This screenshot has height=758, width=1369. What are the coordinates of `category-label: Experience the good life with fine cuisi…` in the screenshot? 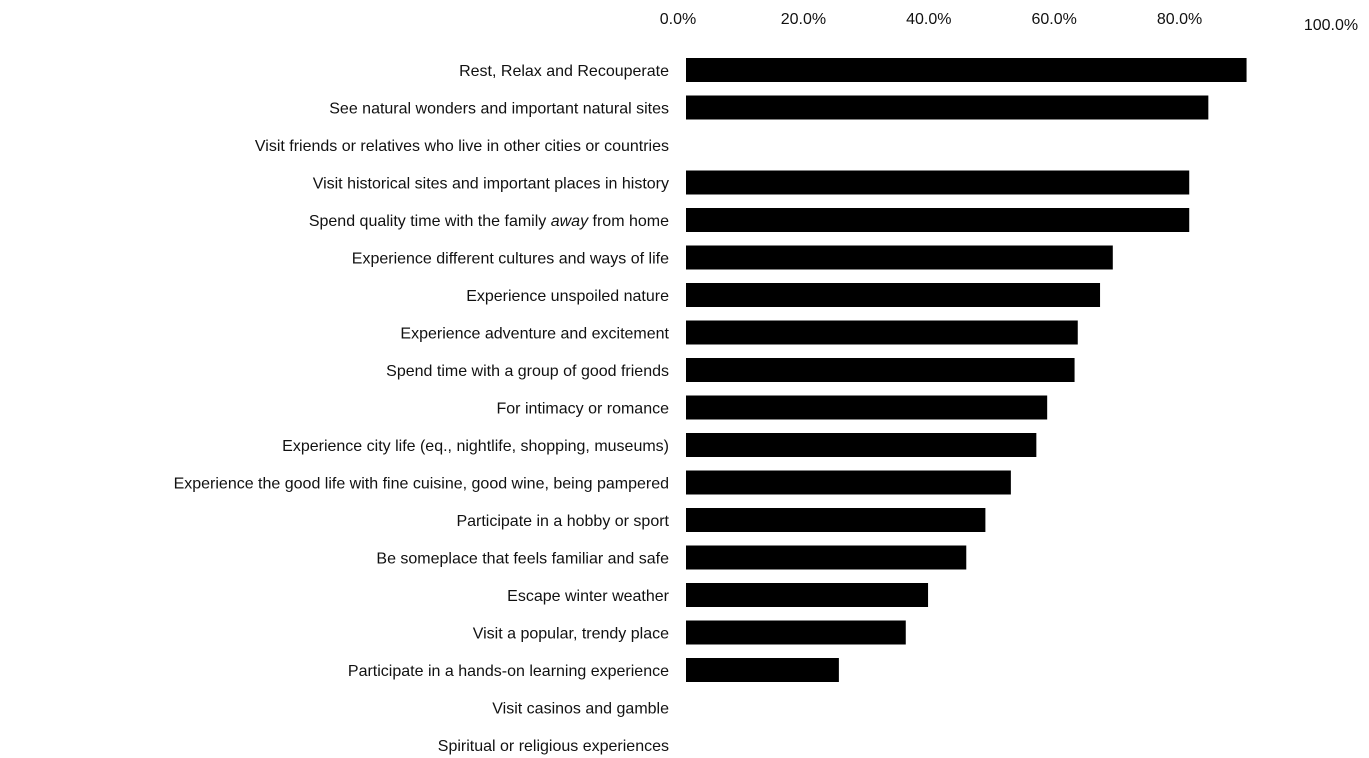 It's located at (421, 484).